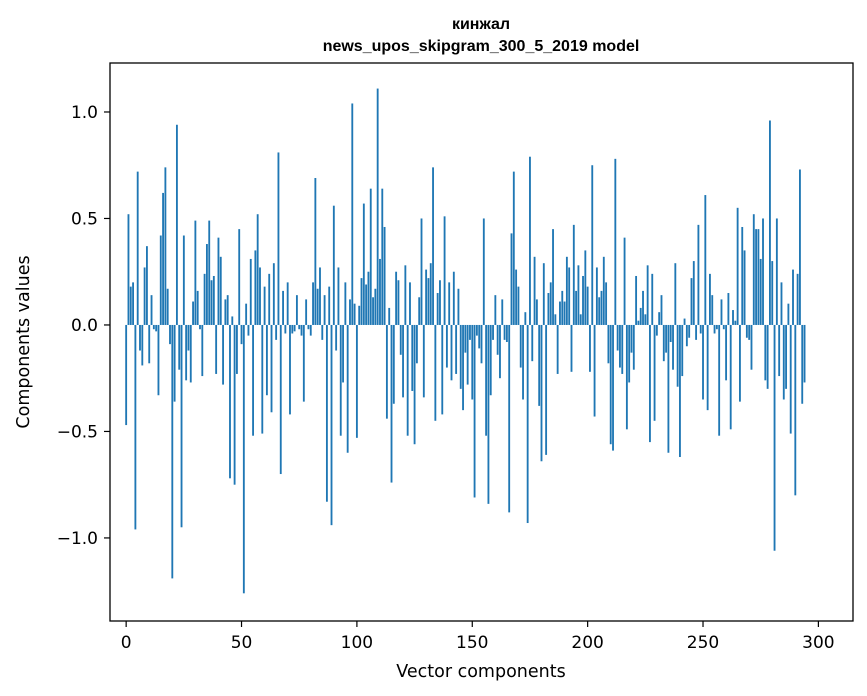 This screenshot has width=867, height=696. Describe the element at coordinates (587, 643) in the screenshot. I see `x-tick-label: 200` at that location.